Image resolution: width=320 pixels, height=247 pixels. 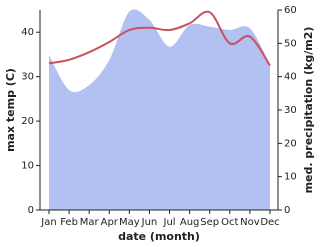 What do you see at coordinates (250, 222) in the screenshot?
I see `x-tick-label: Nov` at bounding box center [250, 222].